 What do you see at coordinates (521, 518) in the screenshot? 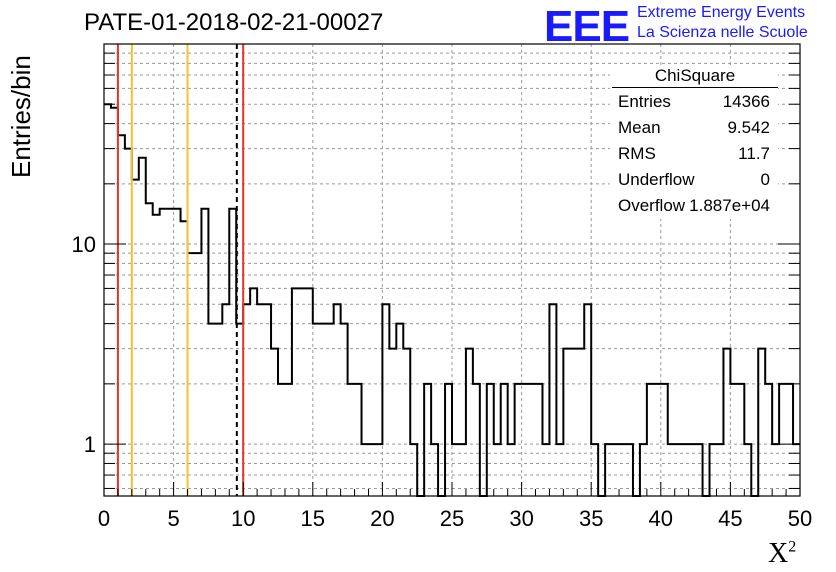
I see `x-tick-label: 30` at bounding box center [521, 518].